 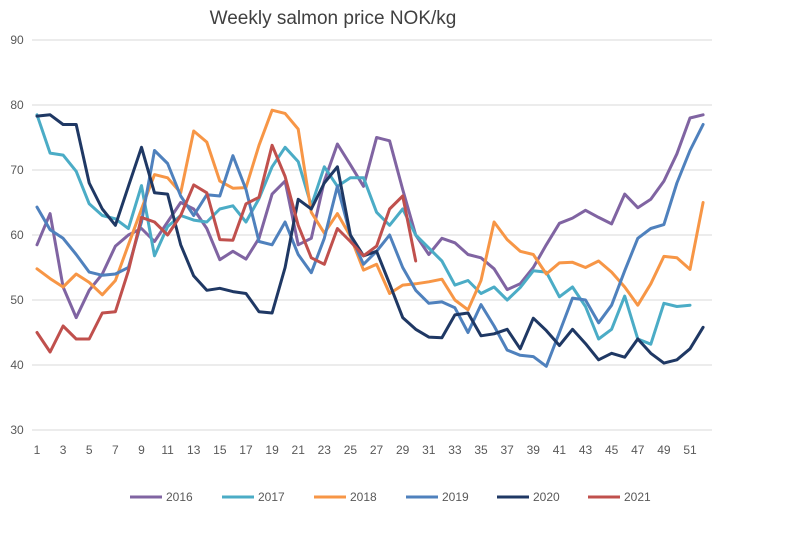 What do you see at coordinates (299, 450) in the screenshot?
I see `x-tick-label: 21` at bounding box center [299, 450].